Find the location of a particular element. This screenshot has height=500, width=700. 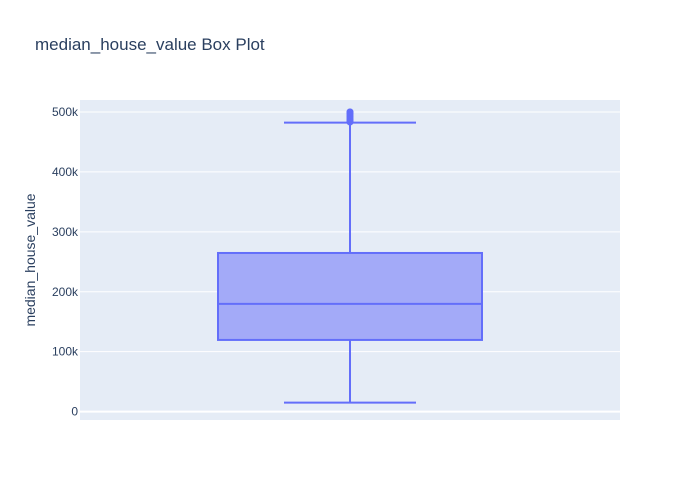

y-tick-label-3: 300k is located at coordinates (65, 232).